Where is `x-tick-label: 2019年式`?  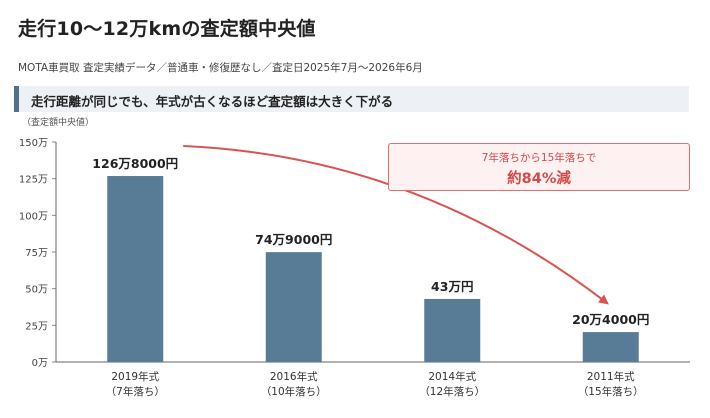
x-tick-label: 2019年式 is located at coordinates (135, 376).